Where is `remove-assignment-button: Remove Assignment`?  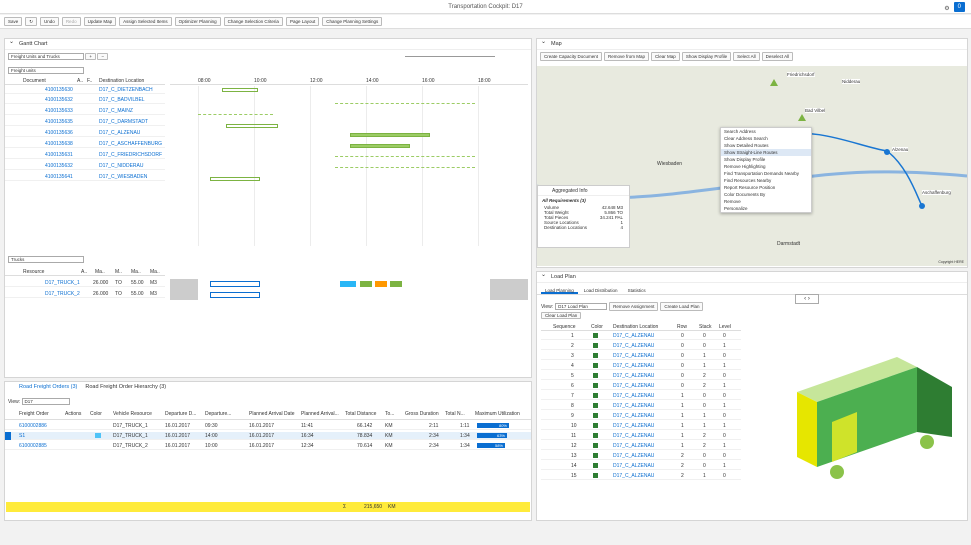 remove-assignment-button: Remove Assignment is located at coordinates (634, 306).